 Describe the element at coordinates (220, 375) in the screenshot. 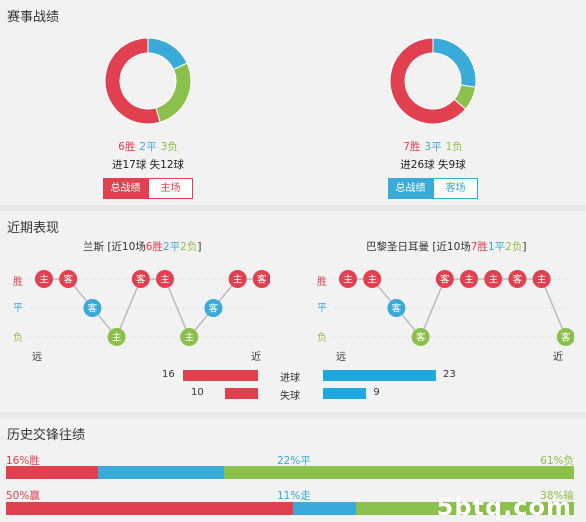

I see `home-scored-bar` at that location.